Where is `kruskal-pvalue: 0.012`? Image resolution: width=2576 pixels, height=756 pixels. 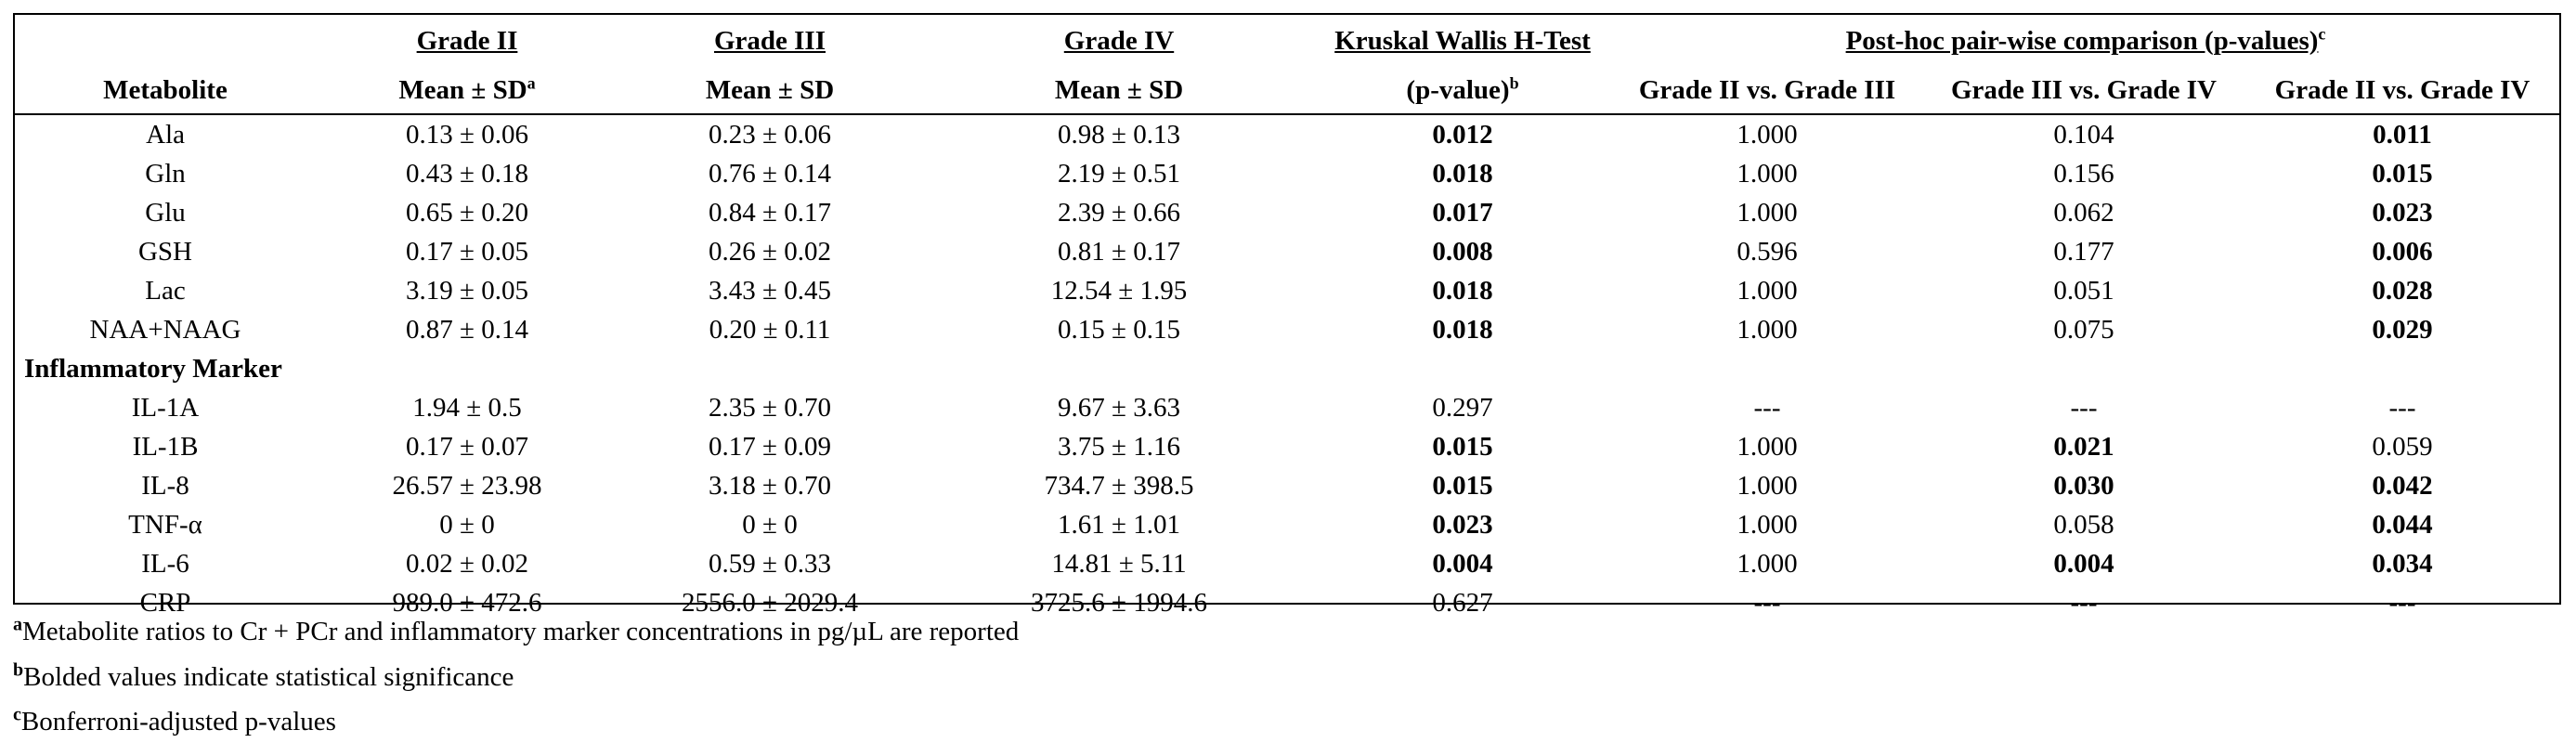
kruskal-pvalue: 0.012 is located at coordinates (1462, 134).